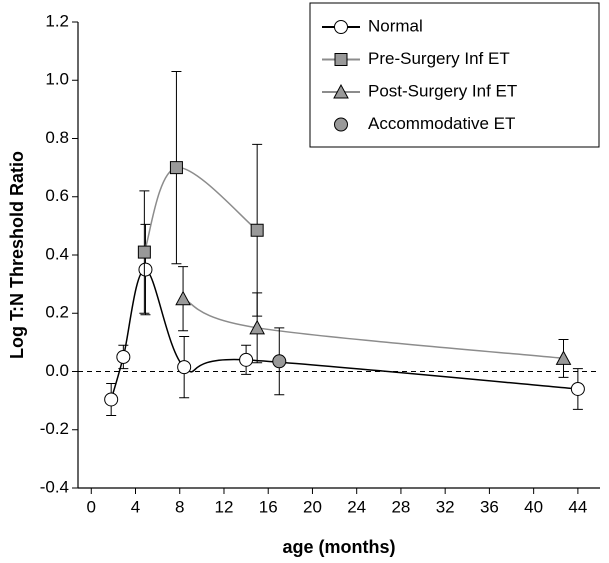 This screenshot has height=563, width=609. I want to click on x-tick-label: 8, so click(179, 506).